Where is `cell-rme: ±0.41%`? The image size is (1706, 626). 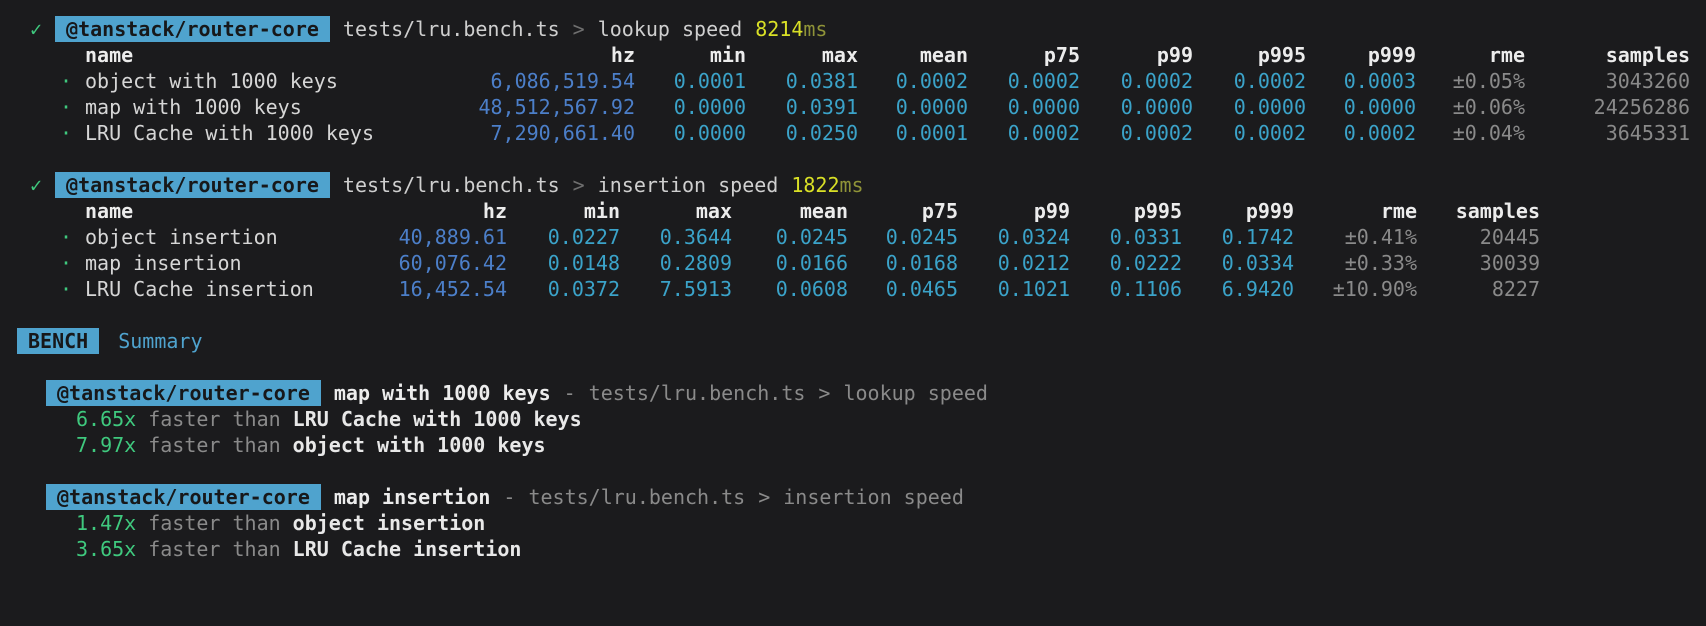
cell-rme: ±0.41% is located at coordinates (1380, 237).